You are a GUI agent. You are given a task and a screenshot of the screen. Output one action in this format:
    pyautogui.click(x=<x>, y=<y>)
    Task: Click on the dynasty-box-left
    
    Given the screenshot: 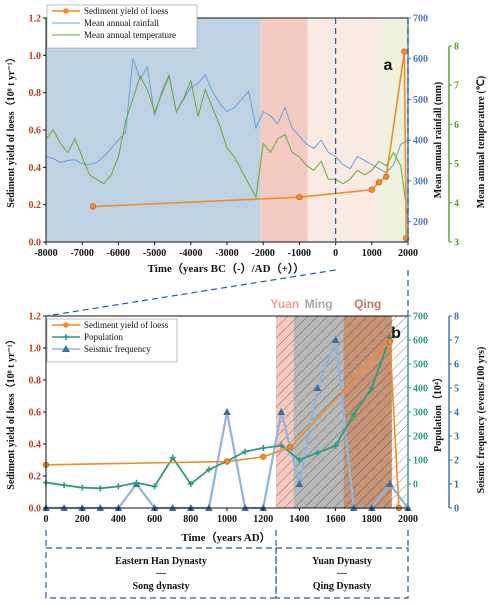 What is the action you would take?
    pyautogui.click(x=161, y=573)
    